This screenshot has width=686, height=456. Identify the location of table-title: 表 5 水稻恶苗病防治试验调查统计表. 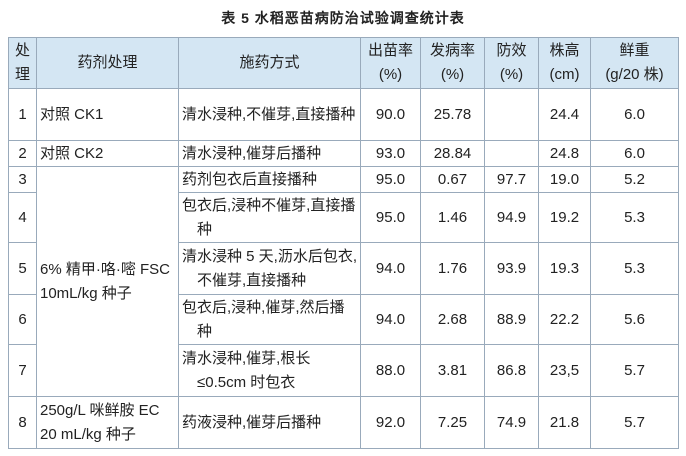
(343, 18).